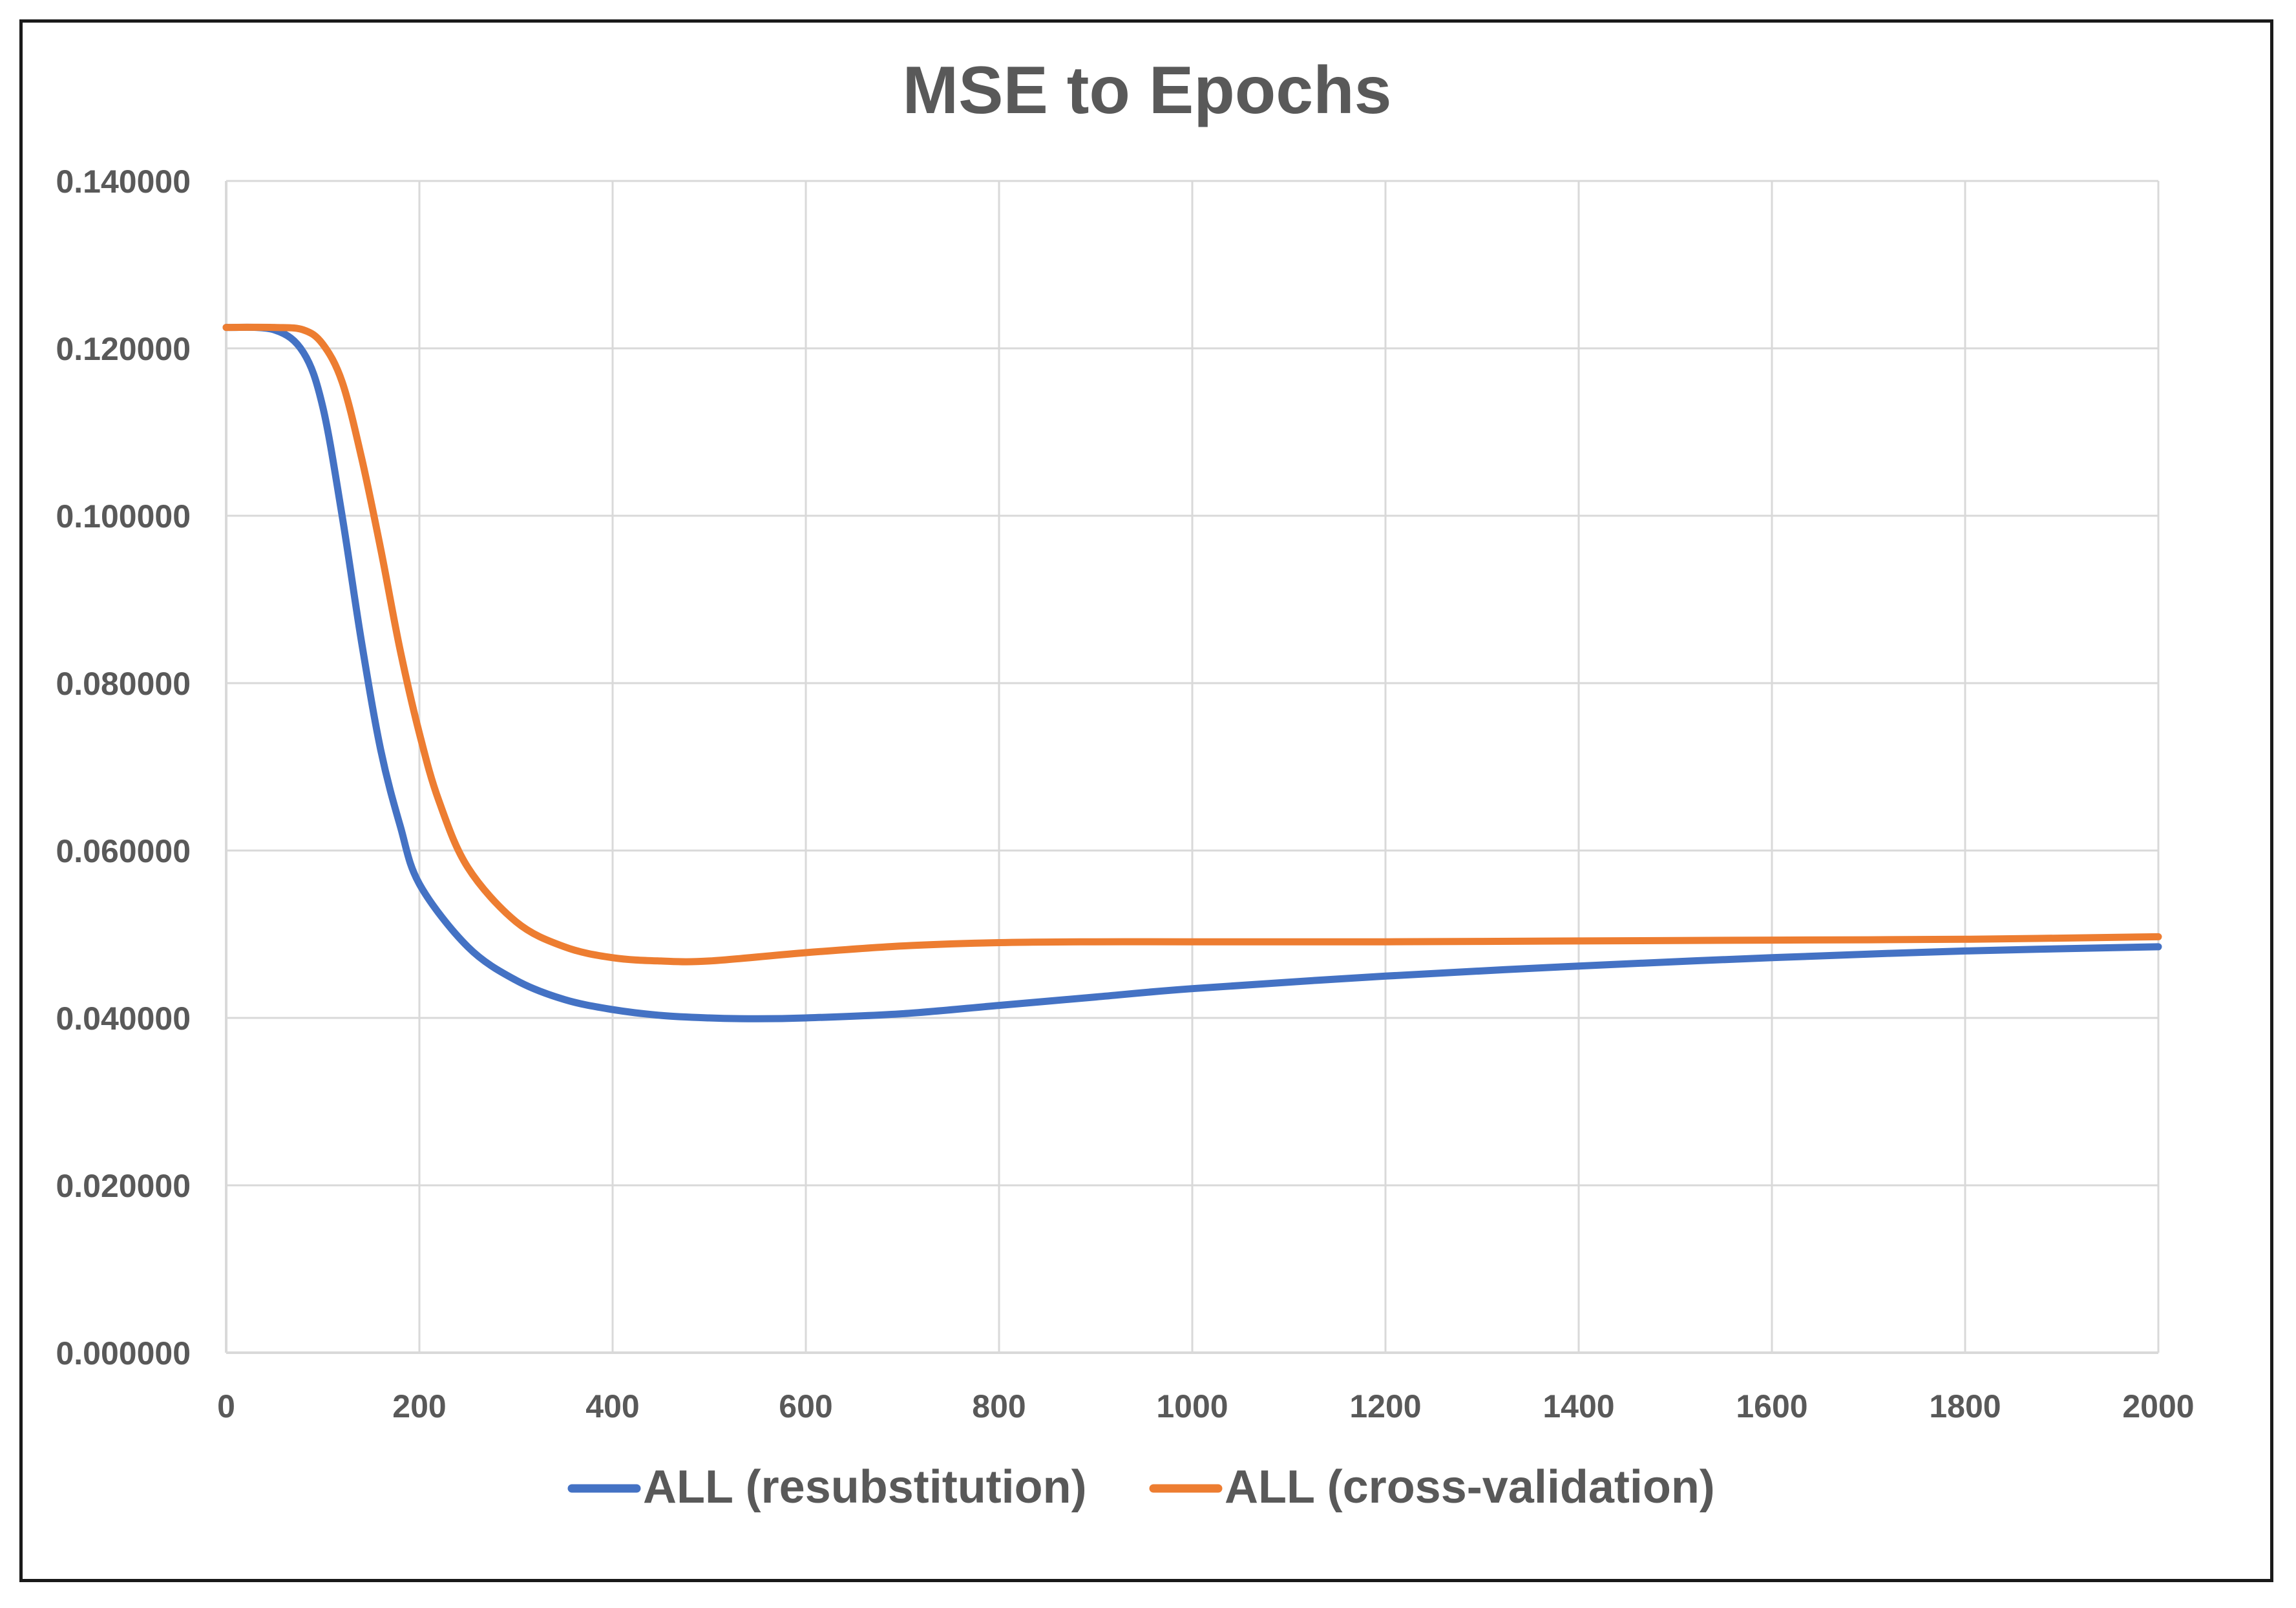 The height and width of the screenshot is (1608, 2296). Describe the element at coordinates (2158, 1406) in the screenshot. I see `x-tick-label: 2000` at that location.